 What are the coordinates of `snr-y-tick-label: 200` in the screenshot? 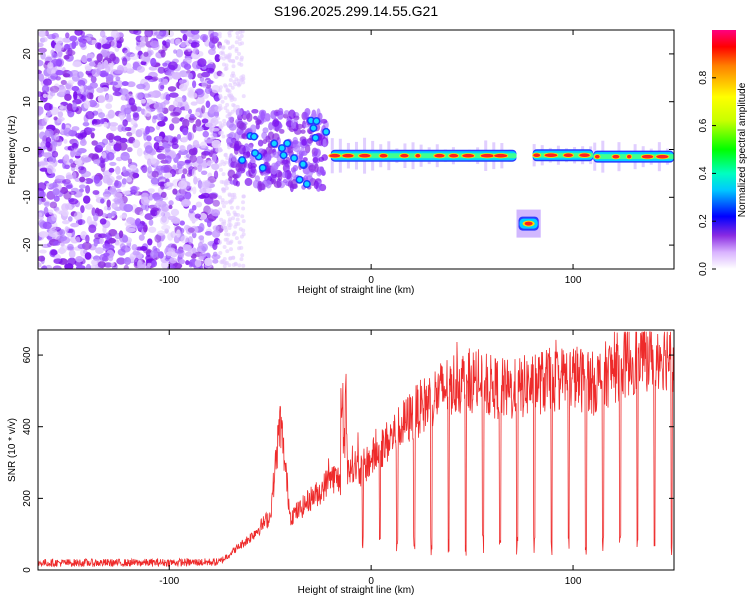 It's located at (27, 498).